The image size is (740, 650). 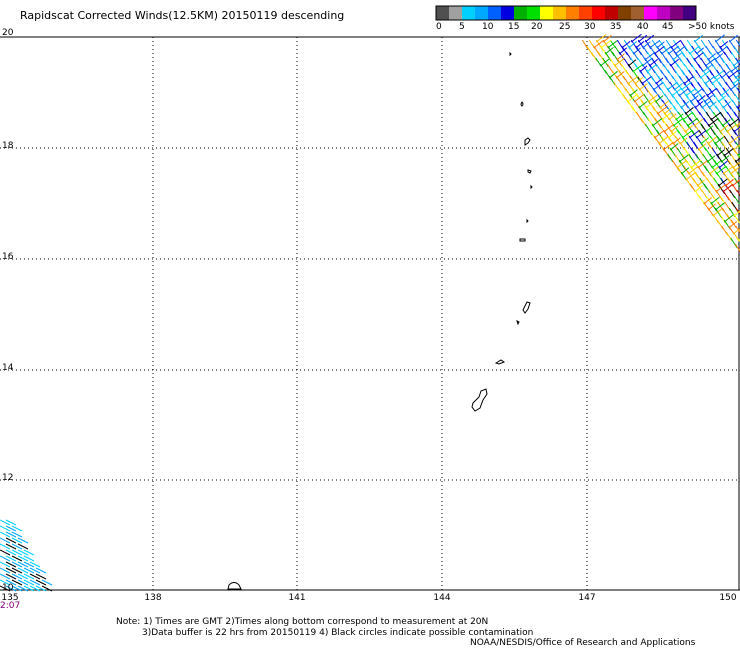 I want to click on legend-bar-frame, so click(x=566, y=13).